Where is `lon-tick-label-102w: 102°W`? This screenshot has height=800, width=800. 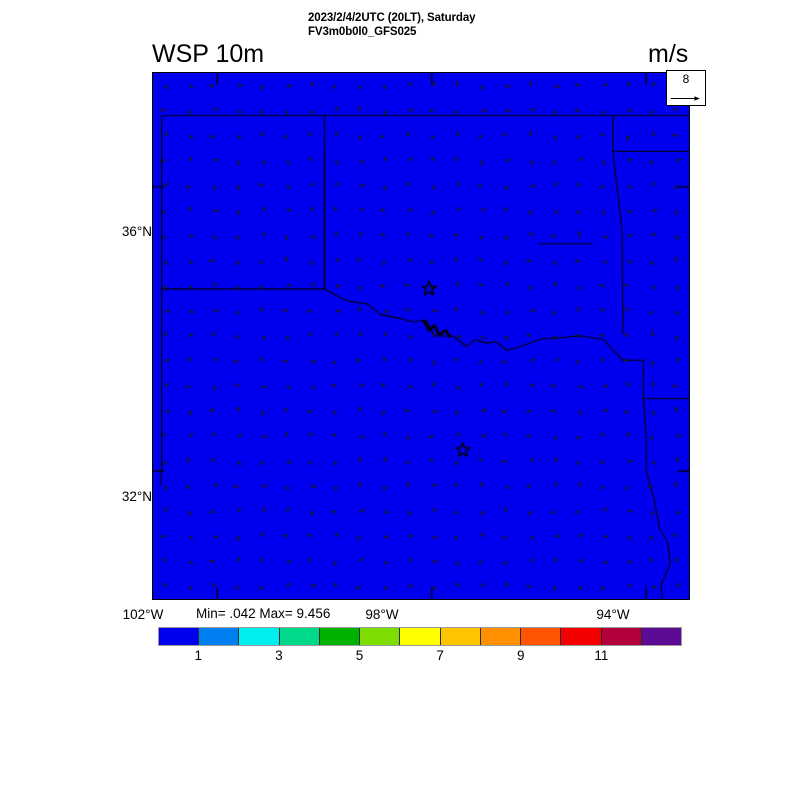
lon-tick-label-102w: 102°W is located at coordinates (143, 614).